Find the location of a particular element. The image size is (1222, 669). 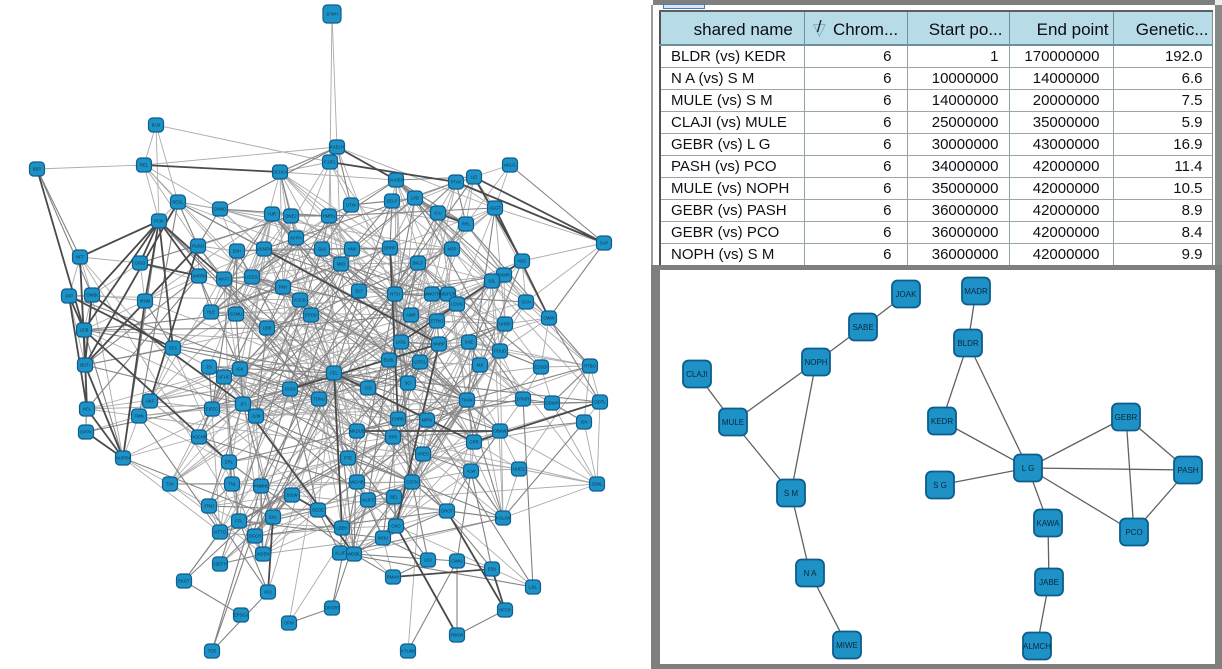

svg-text: OBKW is located at coordinates (500, 431).